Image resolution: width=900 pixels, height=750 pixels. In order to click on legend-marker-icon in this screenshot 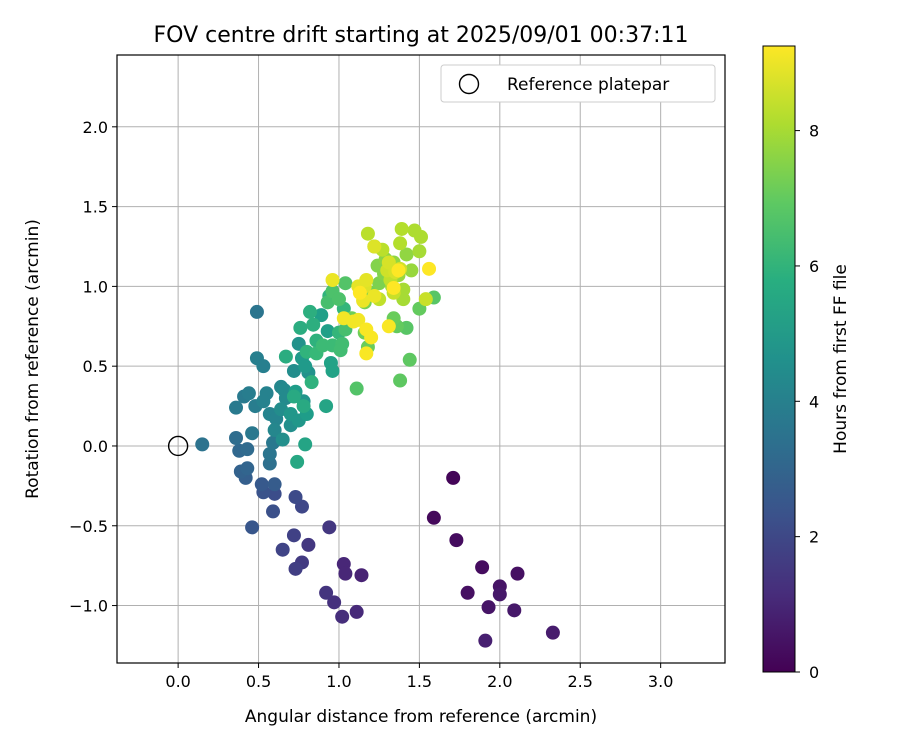, I will do `click(469, 84)`.